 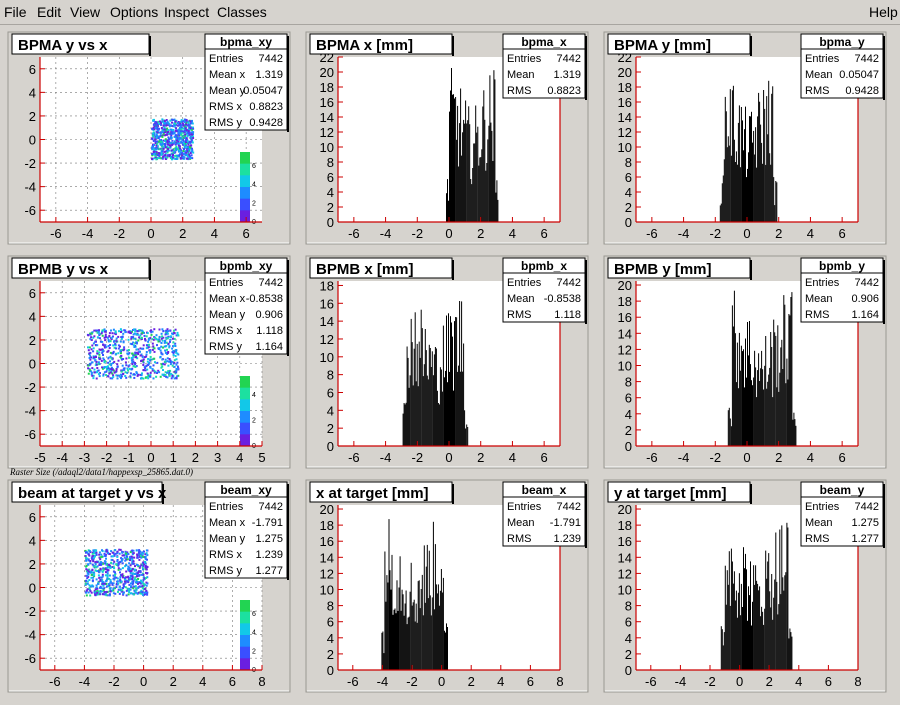 What do you see at coordinates (625, 349) in the screenshot?
I see `y-tick-label: 12` at bounding box center [625, 349].